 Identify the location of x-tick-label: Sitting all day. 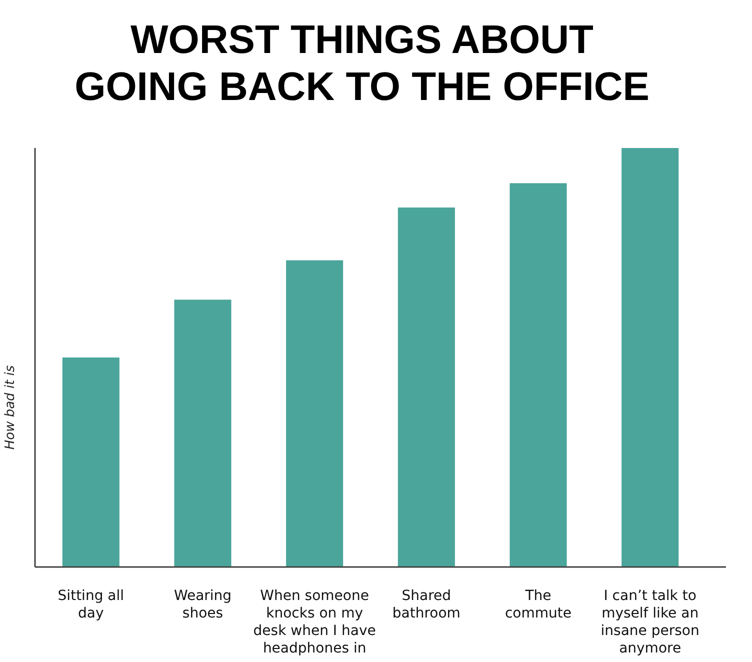
(91, 605).